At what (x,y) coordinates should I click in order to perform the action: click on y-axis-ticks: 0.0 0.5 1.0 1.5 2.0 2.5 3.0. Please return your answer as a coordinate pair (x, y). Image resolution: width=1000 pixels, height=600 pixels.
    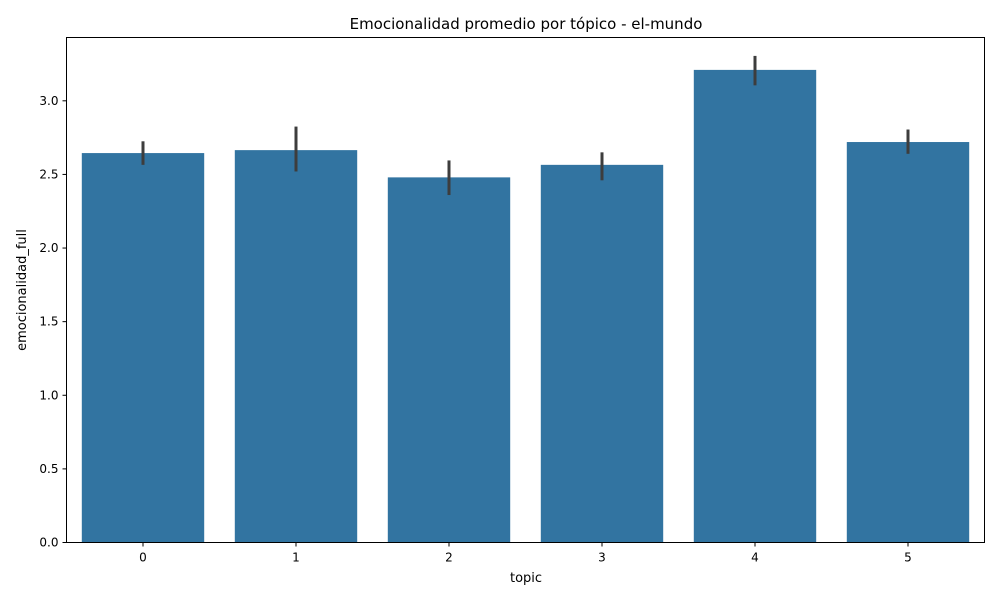
    Looking at the image, I should click on (53, 322).